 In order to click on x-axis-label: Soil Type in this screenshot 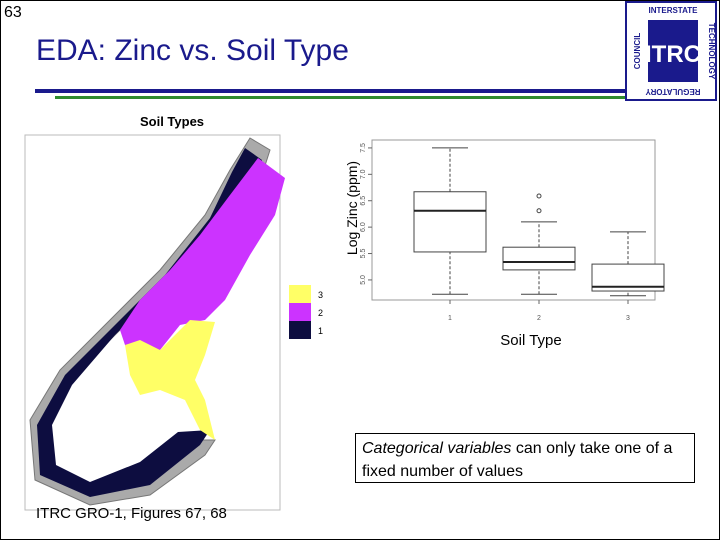, I will do `click(530, 340)`.